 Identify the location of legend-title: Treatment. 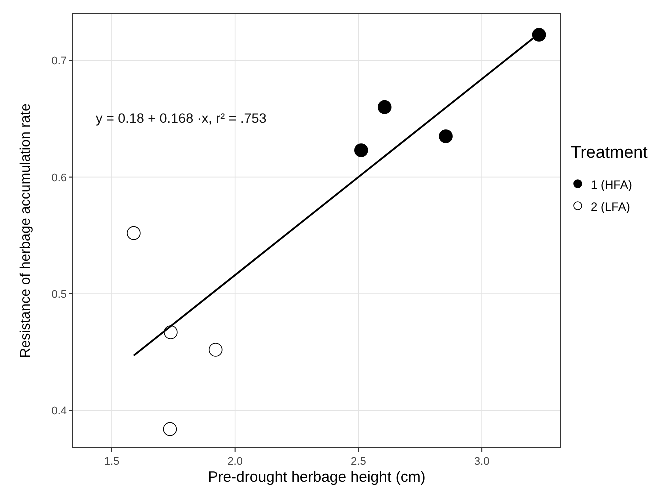
(609, 152).